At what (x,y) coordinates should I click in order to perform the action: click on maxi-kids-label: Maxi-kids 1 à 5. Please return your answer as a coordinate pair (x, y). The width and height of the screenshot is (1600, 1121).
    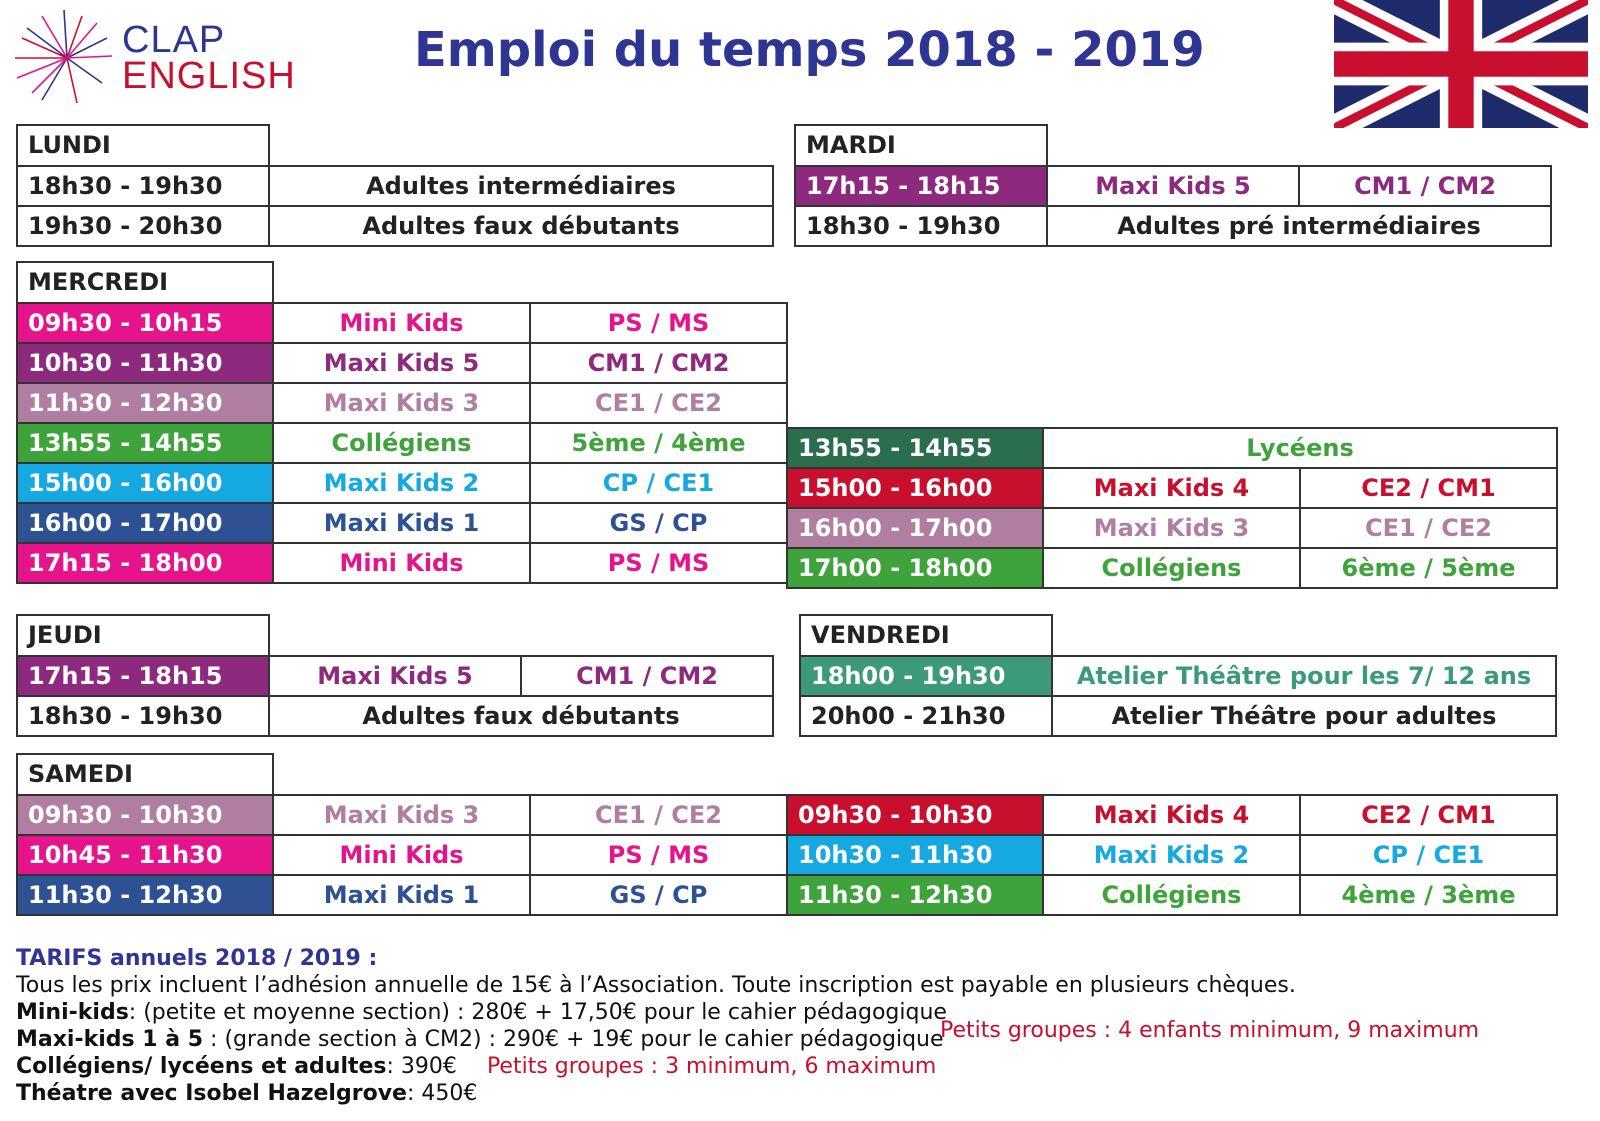
    Looking at the image, I should click on (110, 1039).